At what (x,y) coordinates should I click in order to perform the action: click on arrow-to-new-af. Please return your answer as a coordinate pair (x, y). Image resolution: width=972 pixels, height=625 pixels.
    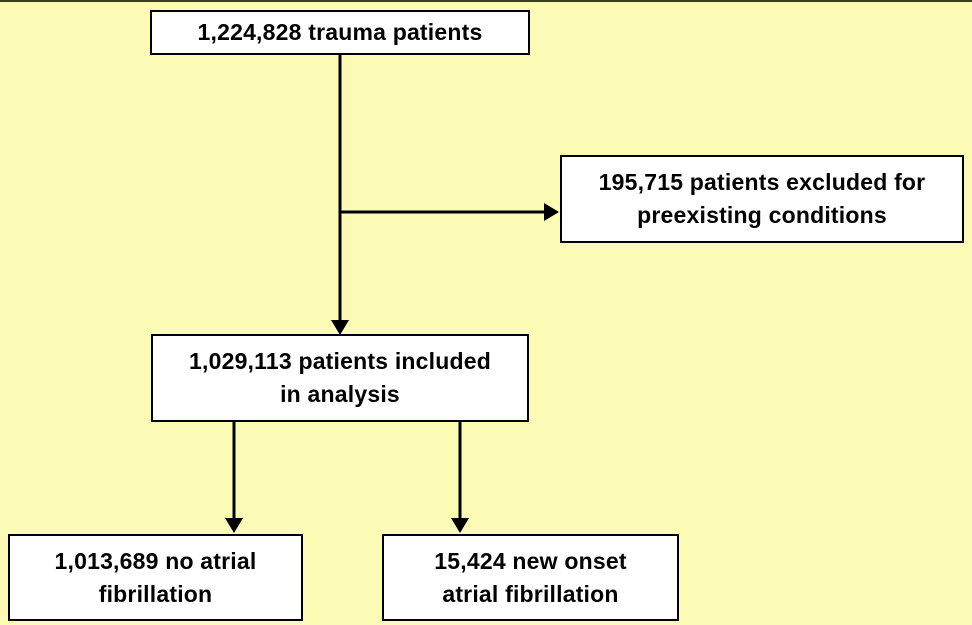
    Looking at the image, I should click on (460, 477).